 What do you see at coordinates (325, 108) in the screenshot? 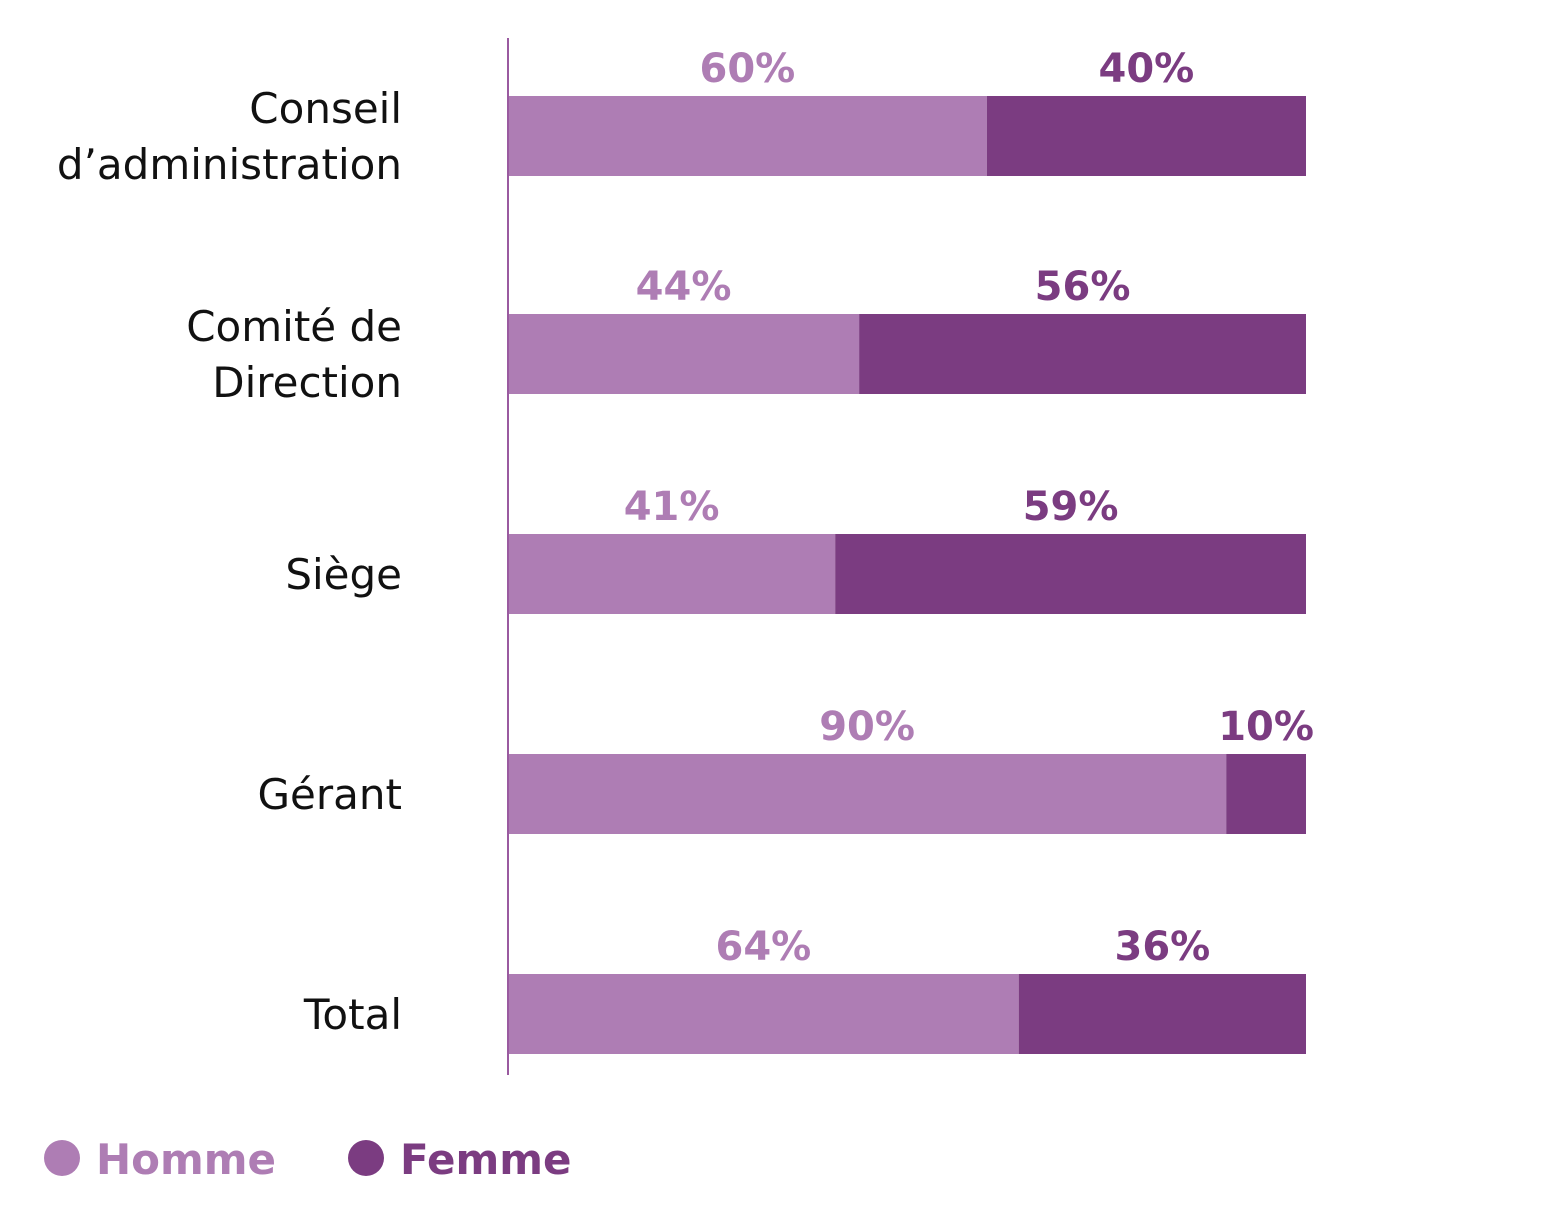
I see `category-label: Conseil` at bounding box center [325, 108].